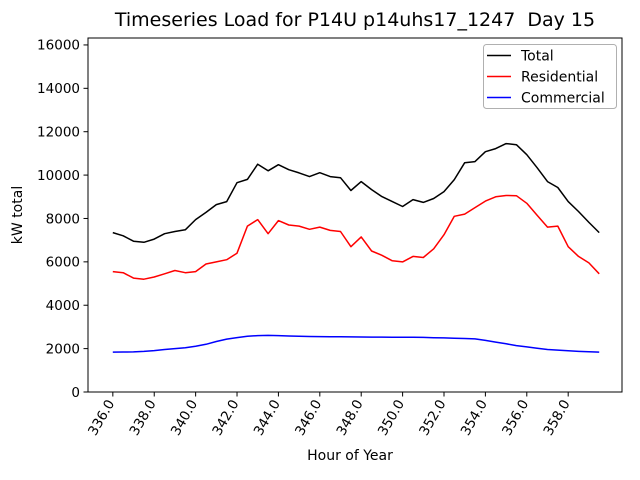 Image resolution: width=640 pixels, height=480 pixels. What do you see at coordinates (559, 78) in the screenshot?
I see `legend-residential-label: Residential` at bounding box center [559, 78].